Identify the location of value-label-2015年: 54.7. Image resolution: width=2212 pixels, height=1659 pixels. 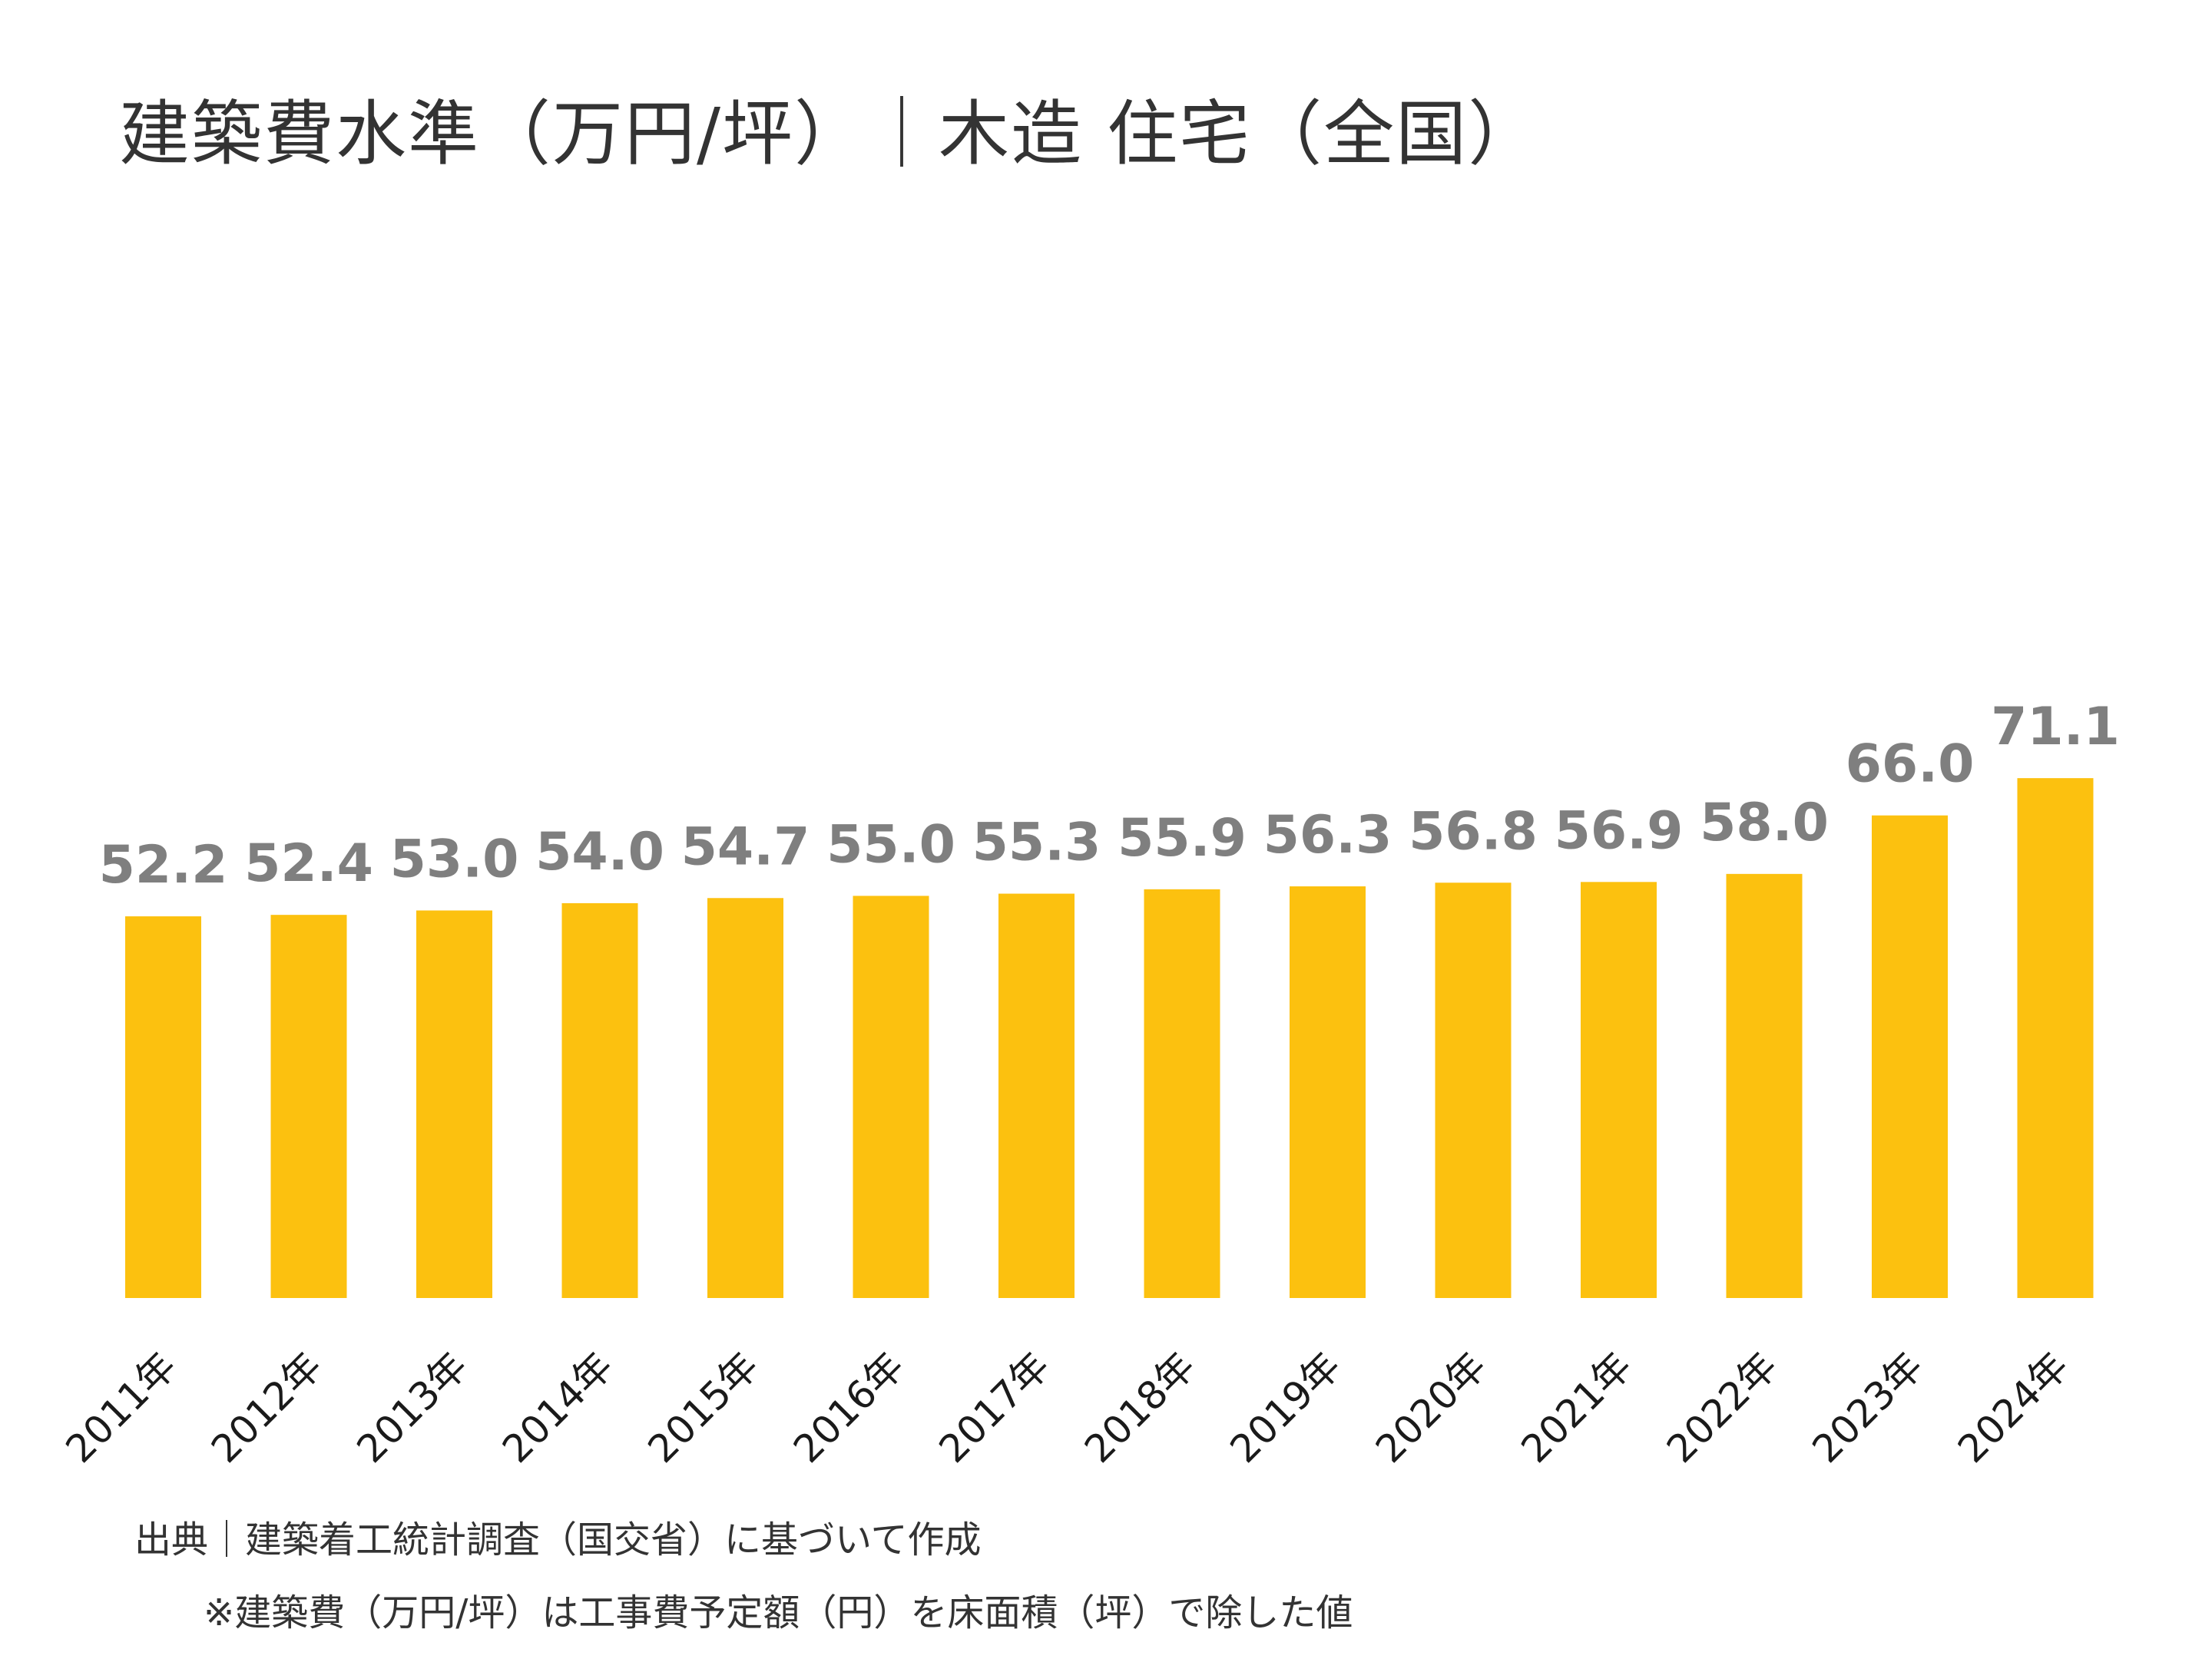
(745, 846).